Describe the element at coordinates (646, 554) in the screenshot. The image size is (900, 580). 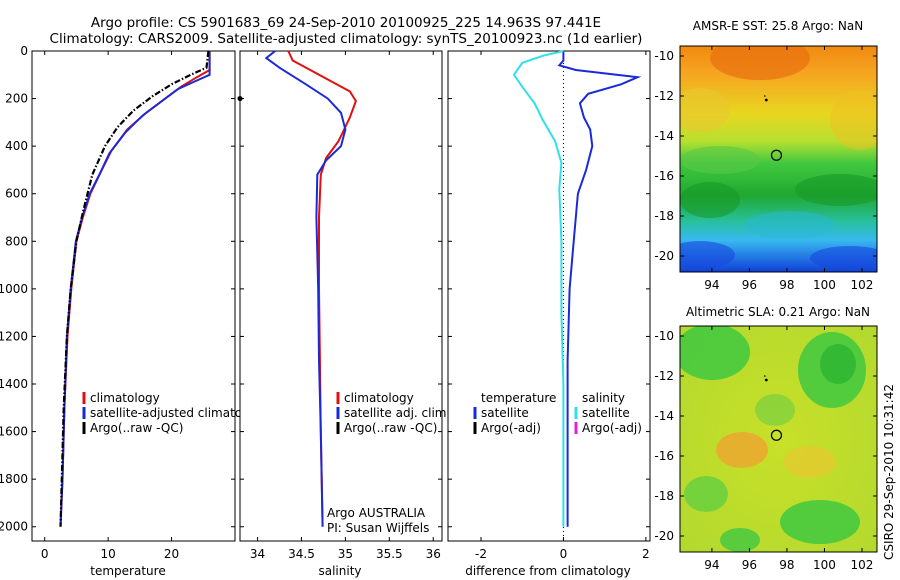
I see `x-tick-label: 2` at that location.